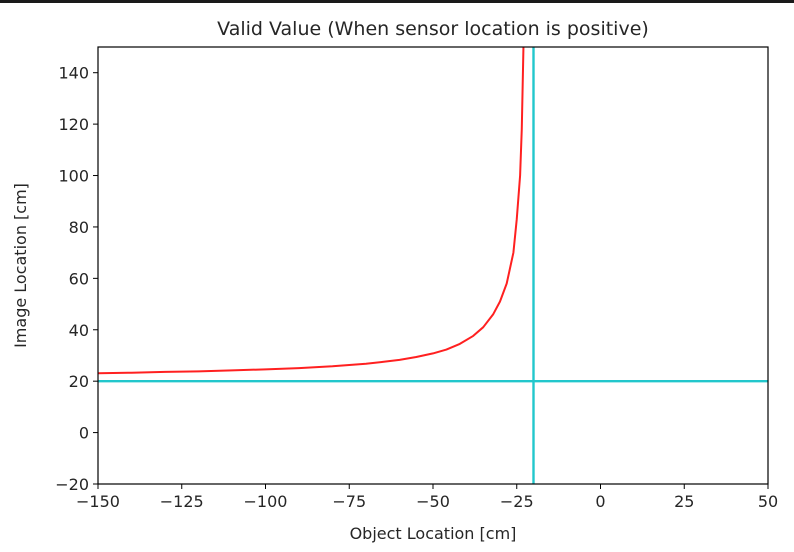  I want to click on y-tick-label: 80, so click(79, 227).